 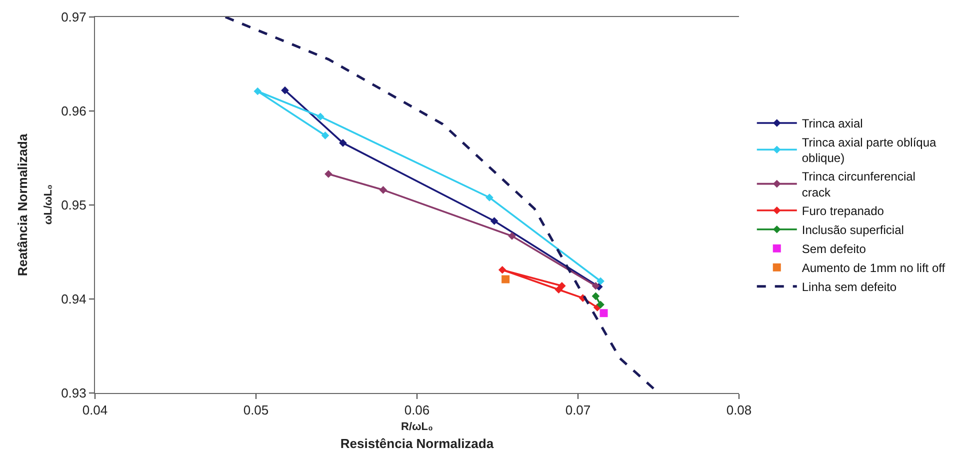 I want to click on legend-label: Trinca circunferencial crack, so click(x=859, y=185).